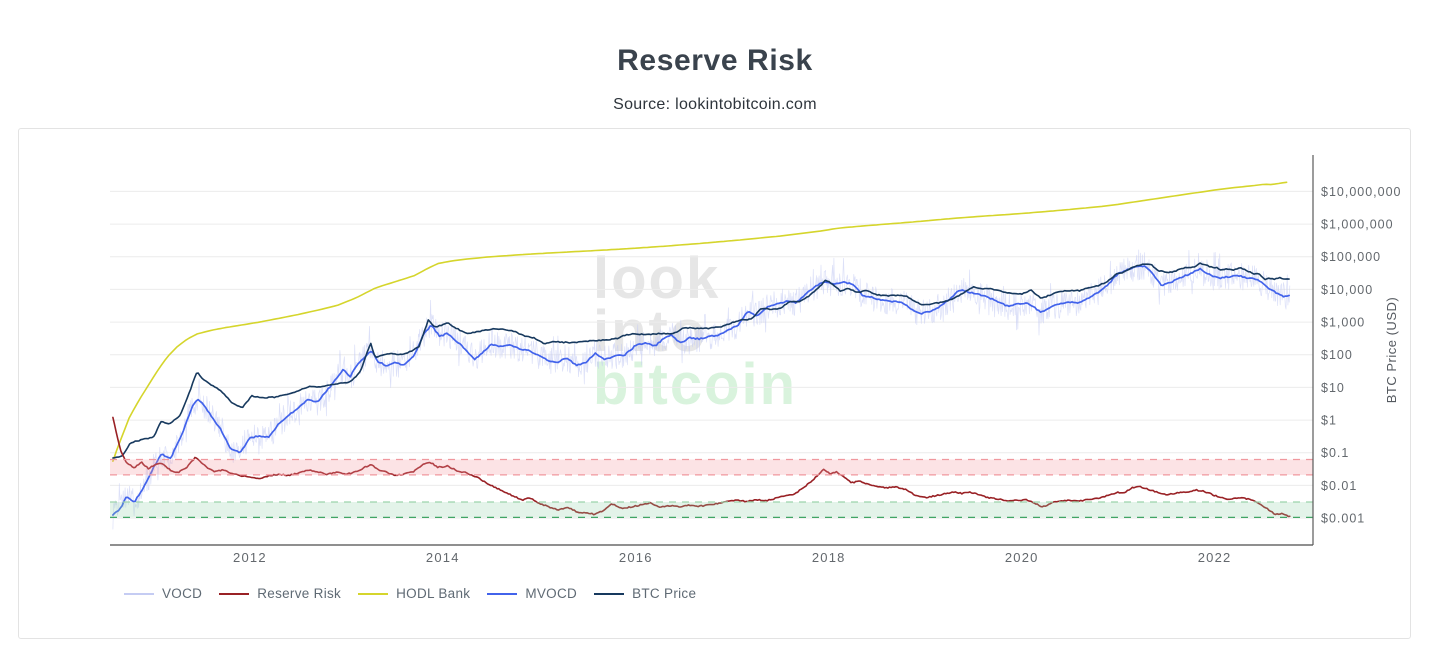 The image size is (1430, 658). What do you see at coordinates (636, 557) in the screenshot?
I see `x-tick-label: 2016` at bounding box center [636, 557].